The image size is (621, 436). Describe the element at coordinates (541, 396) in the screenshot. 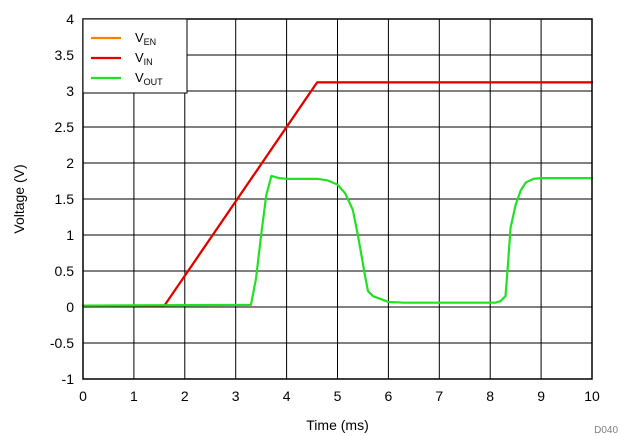

I see `x-tick-label: 9` at that location.